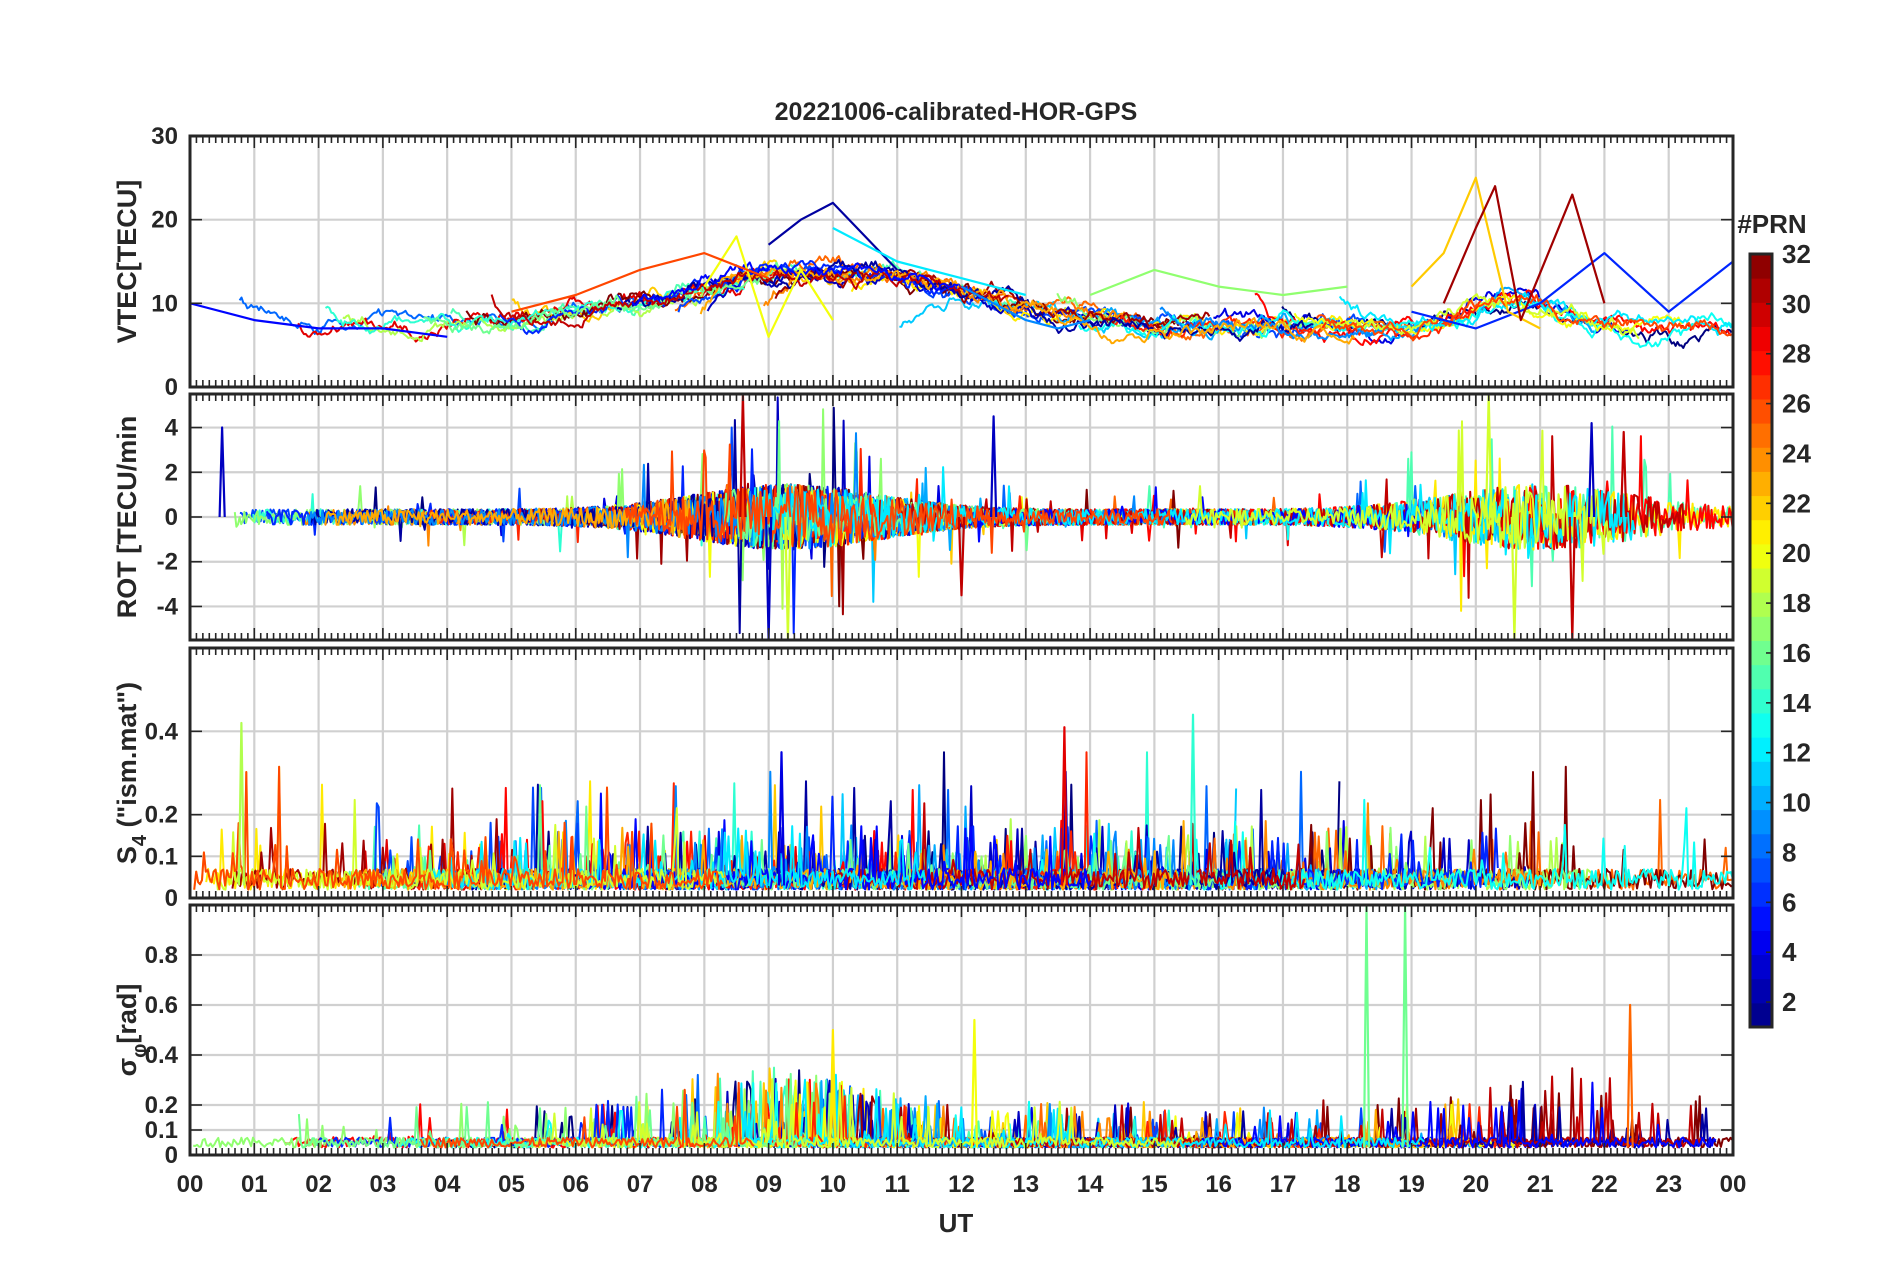  What do you see at coordinates (168, 606) in the screenshot?
I see `y-tick-label: -4` at bounding box center [168, 606].